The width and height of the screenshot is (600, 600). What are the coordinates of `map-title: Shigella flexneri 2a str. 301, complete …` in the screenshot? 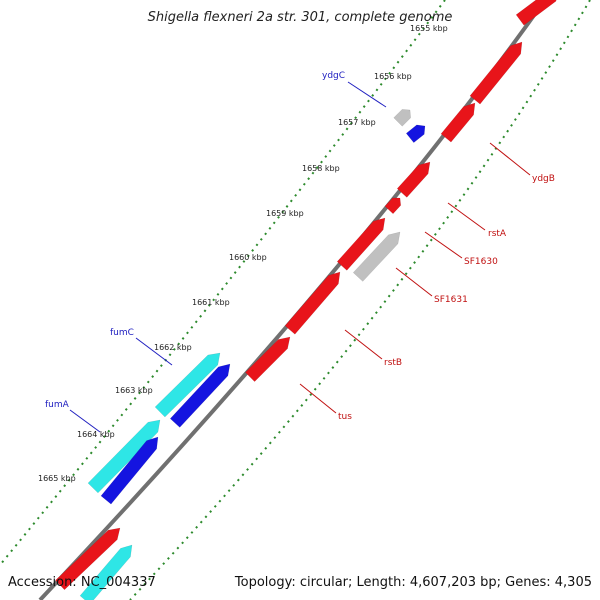 It's located at (300, 17).